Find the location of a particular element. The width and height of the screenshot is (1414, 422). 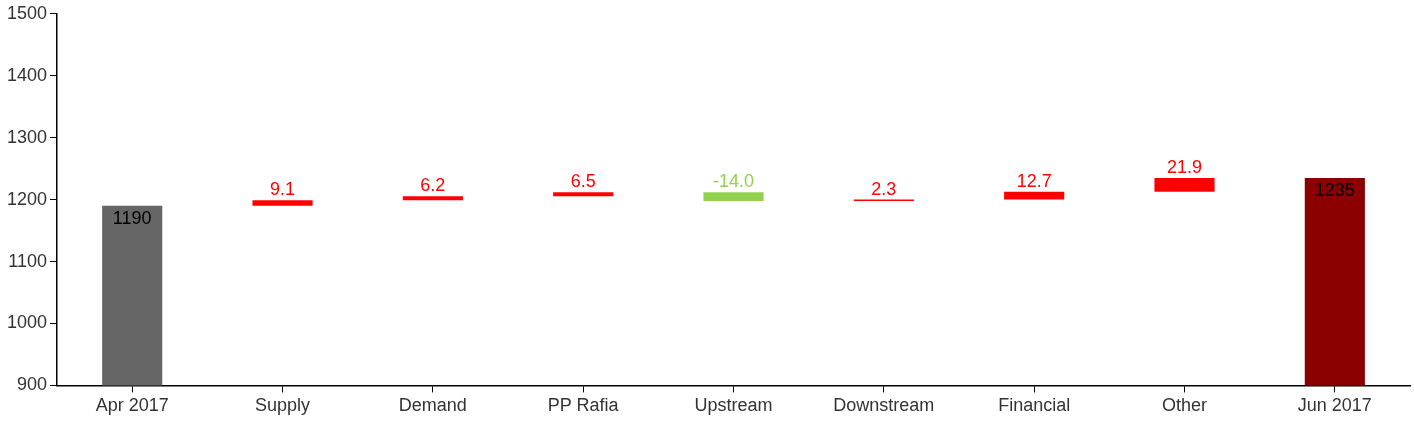

x-tick-label: Demand is located at coordinates (432, 405).